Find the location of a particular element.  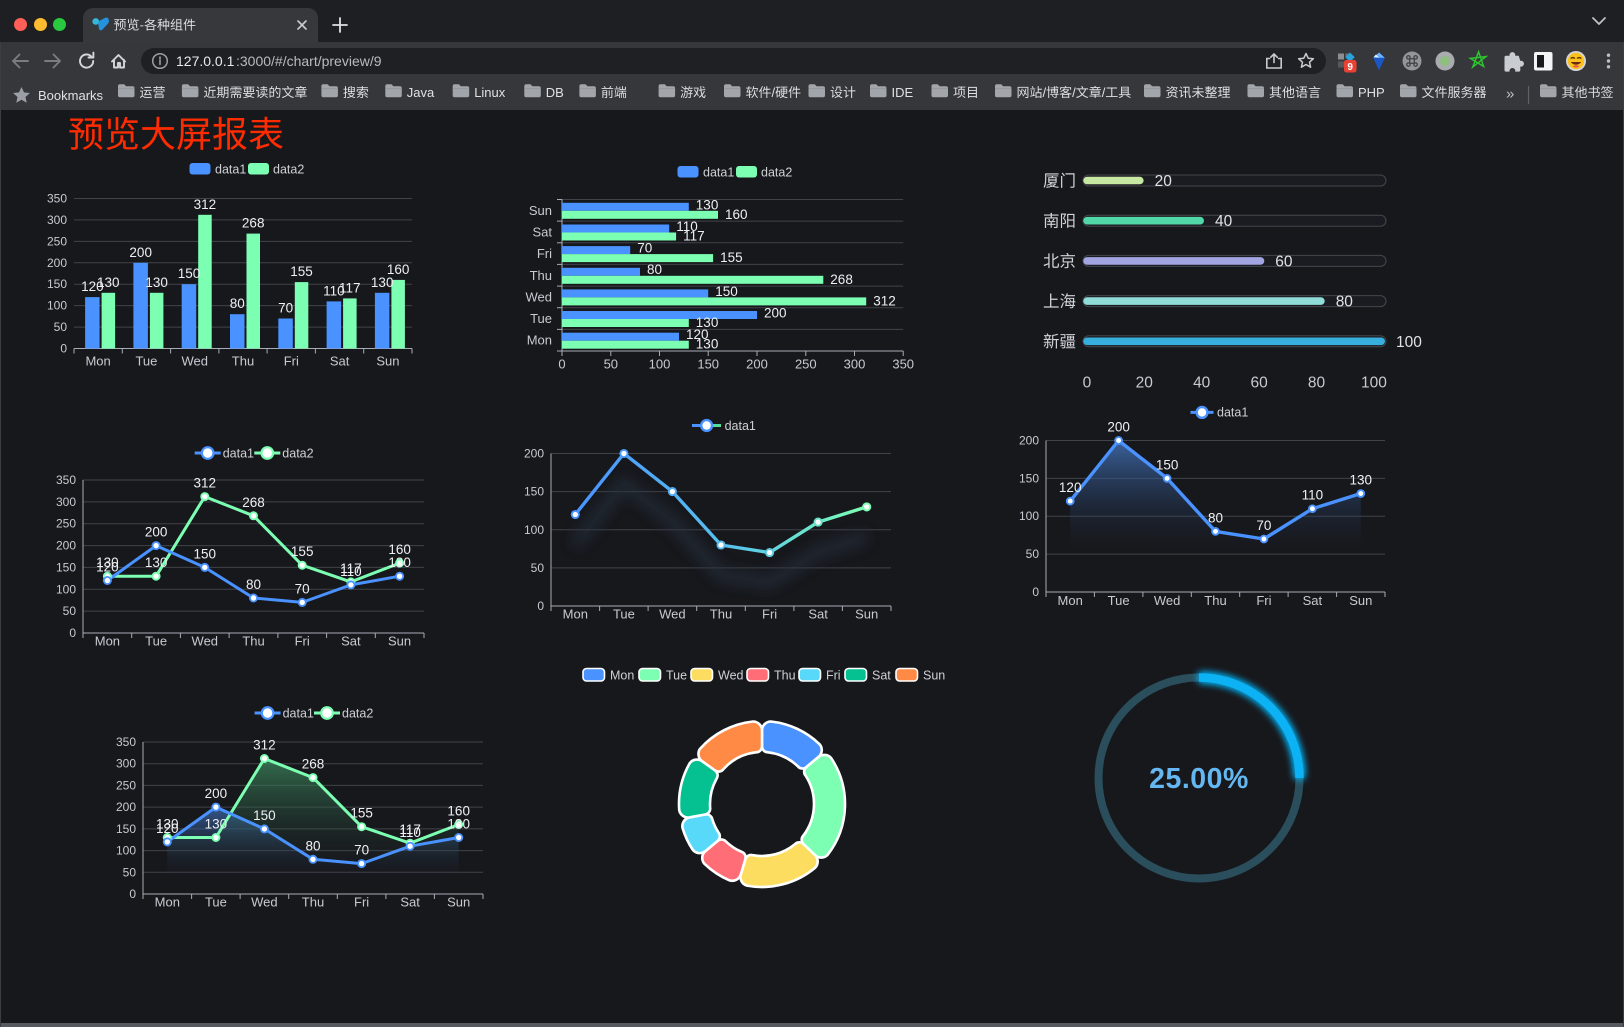

svg-text: PHP is located at coordinates (1371, 92).